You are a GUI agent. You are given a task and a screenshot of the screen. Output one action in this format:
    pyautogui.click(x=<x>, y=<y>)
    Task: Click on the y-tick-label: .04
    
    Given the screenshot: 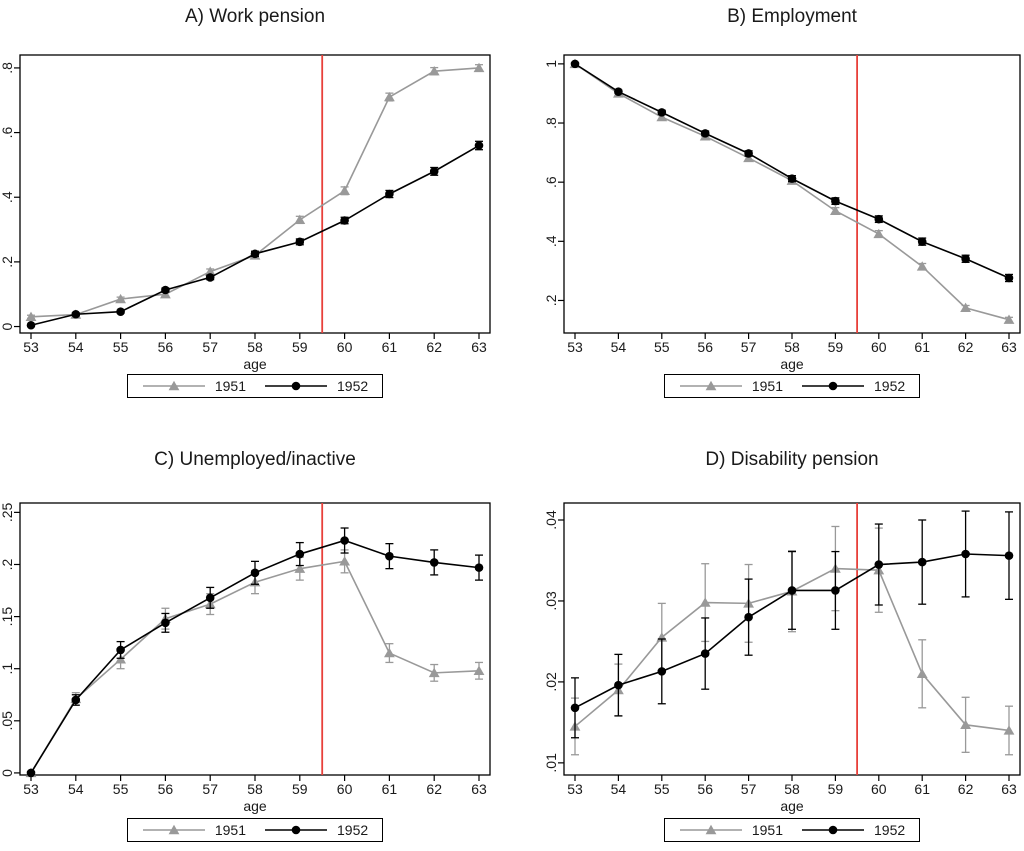 What is the action you would take?
    pyautogui.click(x=551, y=520)
    